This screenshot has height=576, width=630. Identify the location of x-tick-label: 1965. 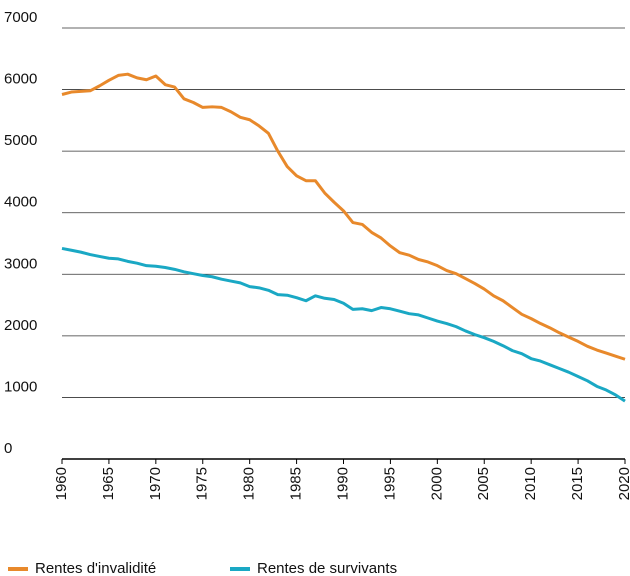
(108, 483).